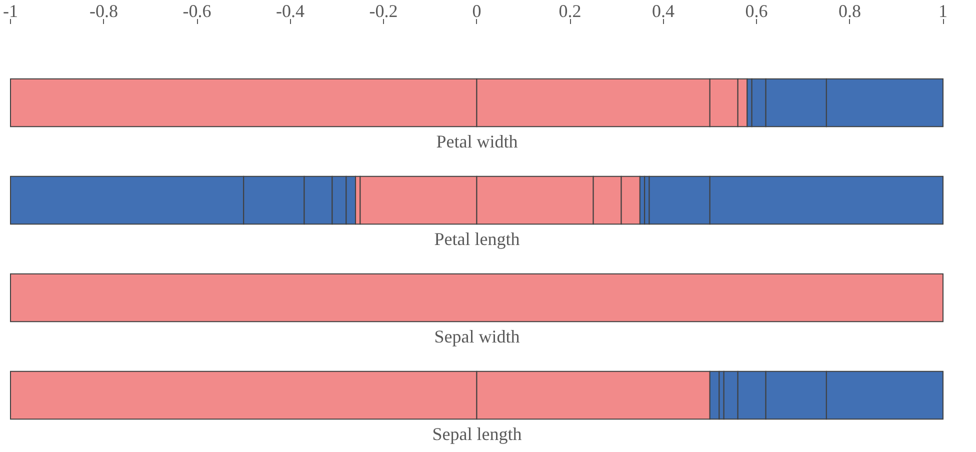 The width and height of the screenshot is (976, 452). What do you see at coordinates (663, 11) in the screenshot?
I see `x-tick-label: 0.4` at bounding box center [663, 11].